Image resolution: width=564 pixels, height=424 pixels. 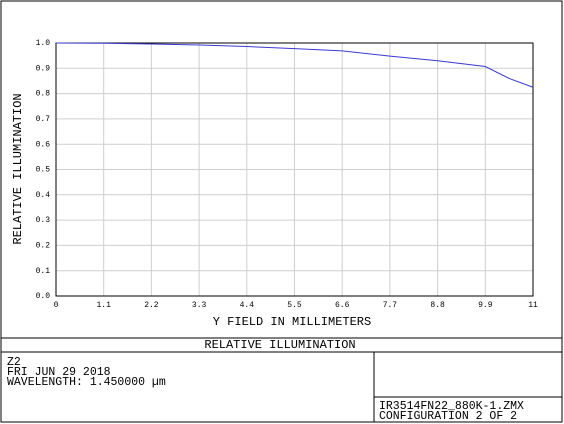 What do you see at coordinates (448, 416) in the screenshot?
I see `configuration: CONFIGURATION 2 OF 2` at bounding box center [448, 416].